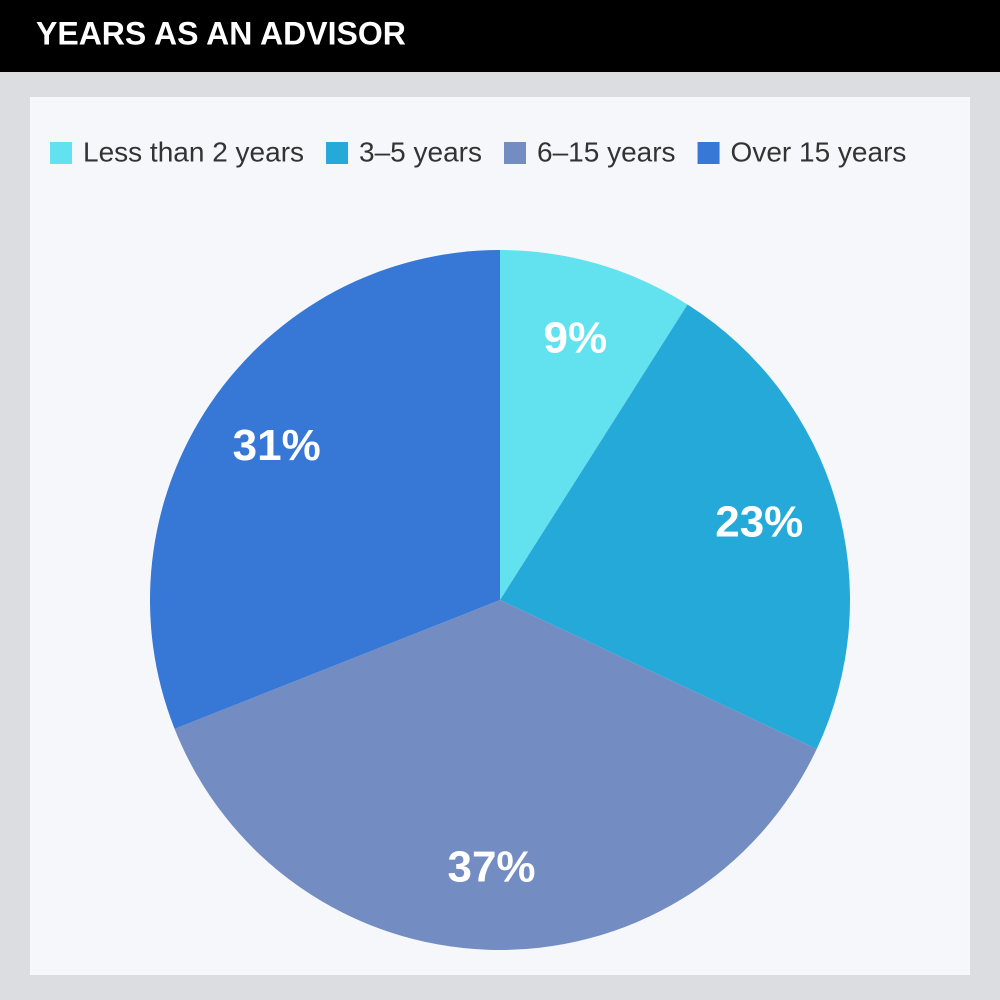 This screenshot has width=1000, height=1000. What do you see at coordinates (277, 445) in the screenshot?
I see `data-label: 31%` at bounding box center [277, 445].